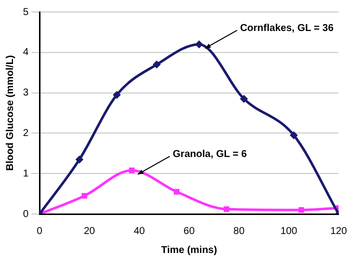 The height and width of the screenshot is (260, 350). Describe the element at coordinates (26, 12) in the screenshot. I see `y-tick-label: 5` at that location.